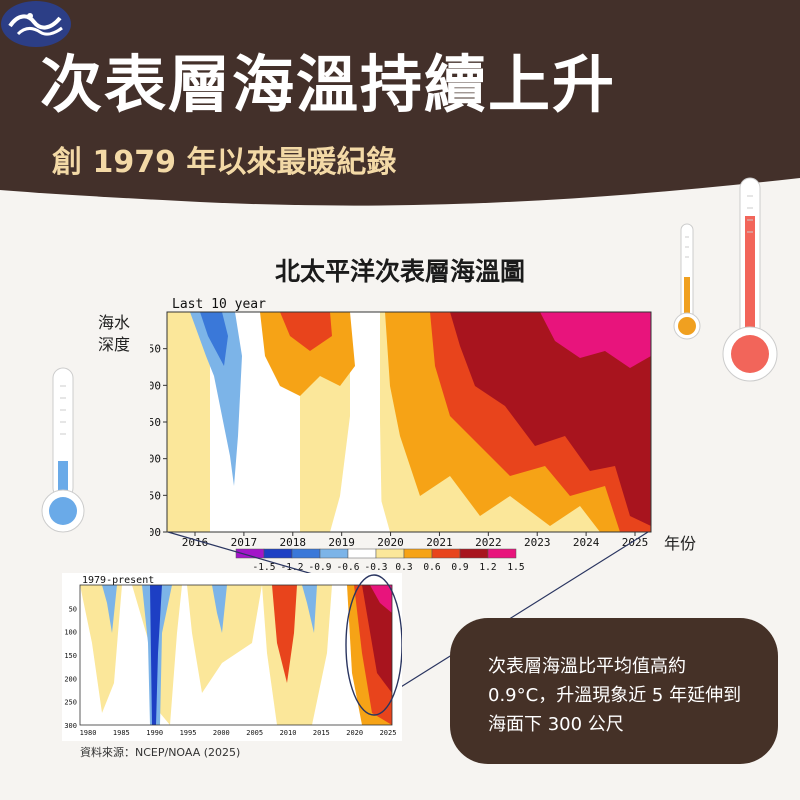 The height and width of the screenshot is (800, 800). Describe the element at coordinates (88, 733) in the screenshot. I see `inset-x-tick-label: 1980` at that location.